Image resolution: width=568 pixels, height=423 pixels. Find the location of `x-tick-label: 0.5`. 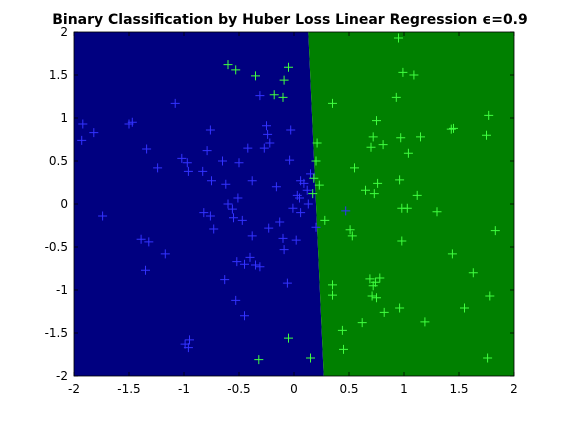

x-tick-label: 0.5 is located at coordinates (348, 389).